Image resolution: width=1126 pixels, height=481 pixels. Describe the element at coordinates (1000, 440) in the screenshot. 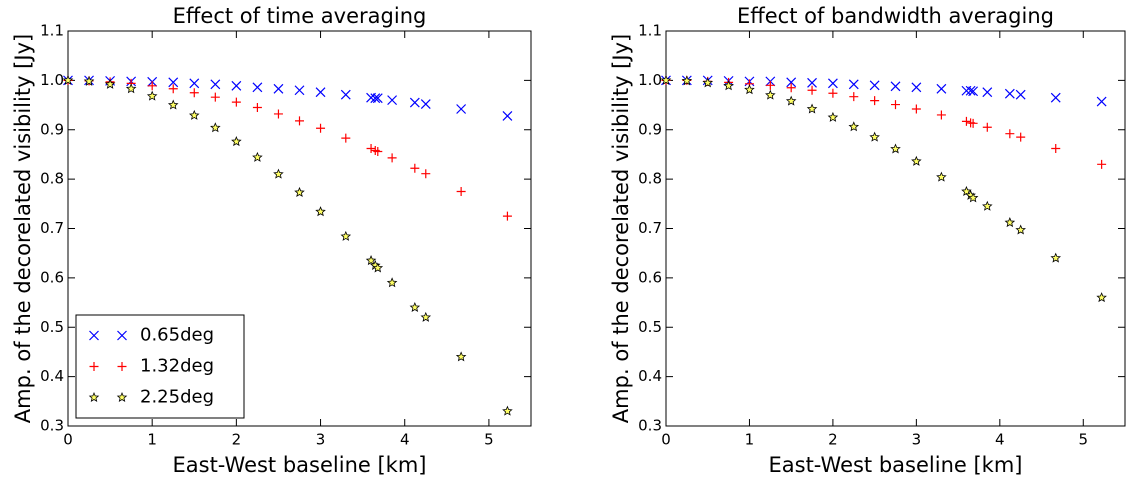

I see `x-tick-label: 4` at that location.